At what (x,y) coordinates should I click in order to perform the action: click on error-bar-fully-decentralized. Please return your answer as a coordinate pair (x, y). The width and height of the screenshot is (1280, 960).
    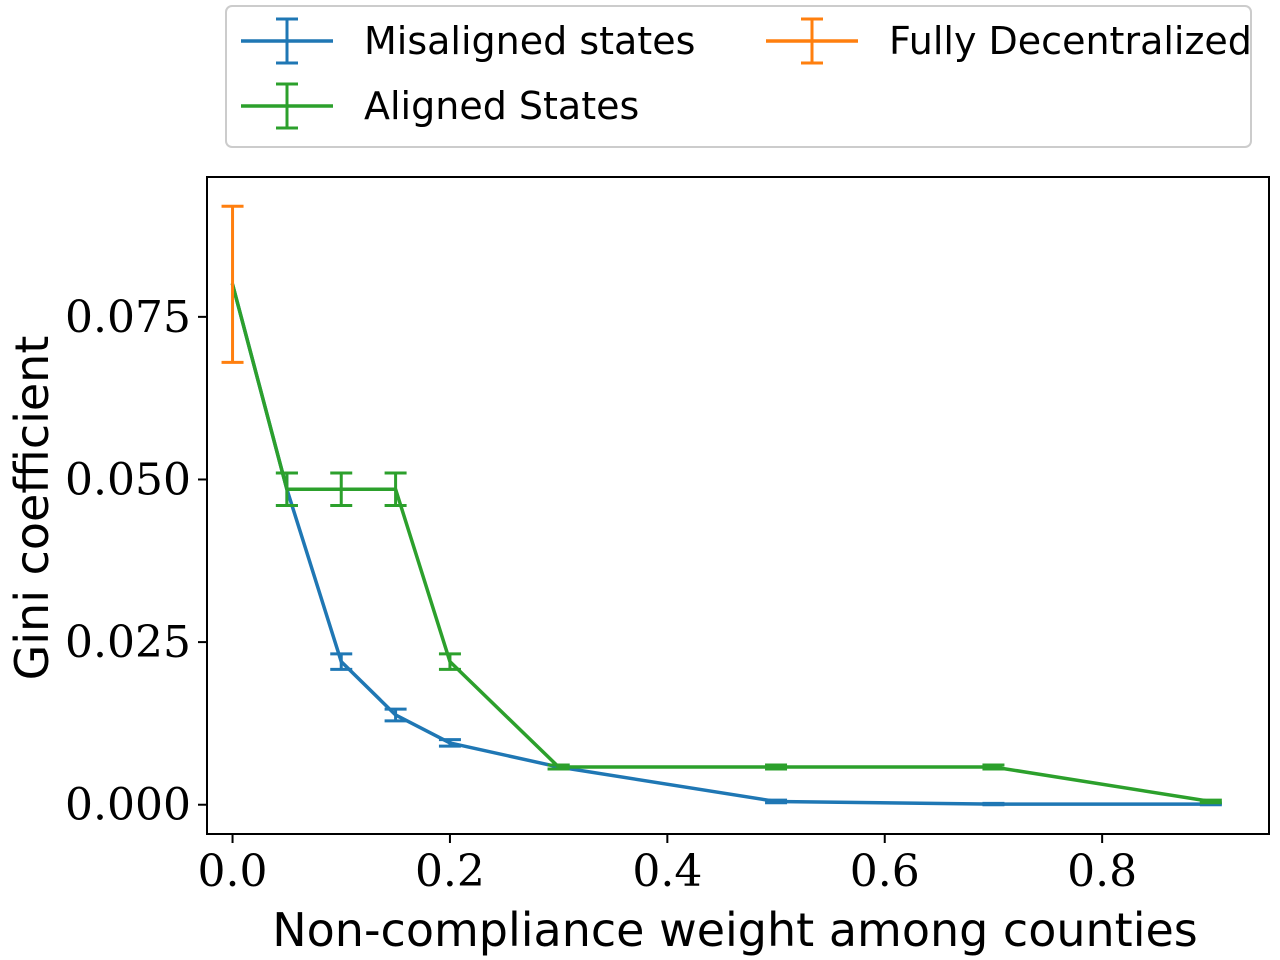
    Looking at the image, I should click on (232, 284).